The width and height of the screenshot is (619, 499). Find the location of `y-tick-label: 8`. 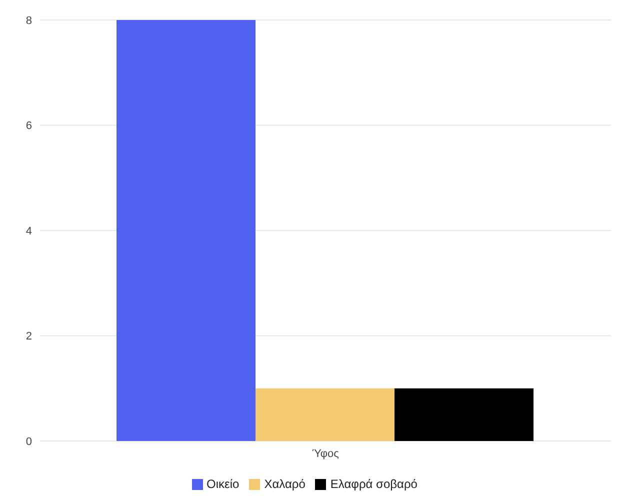

y-tick-label: 8 is located at coordinates (29, 20).